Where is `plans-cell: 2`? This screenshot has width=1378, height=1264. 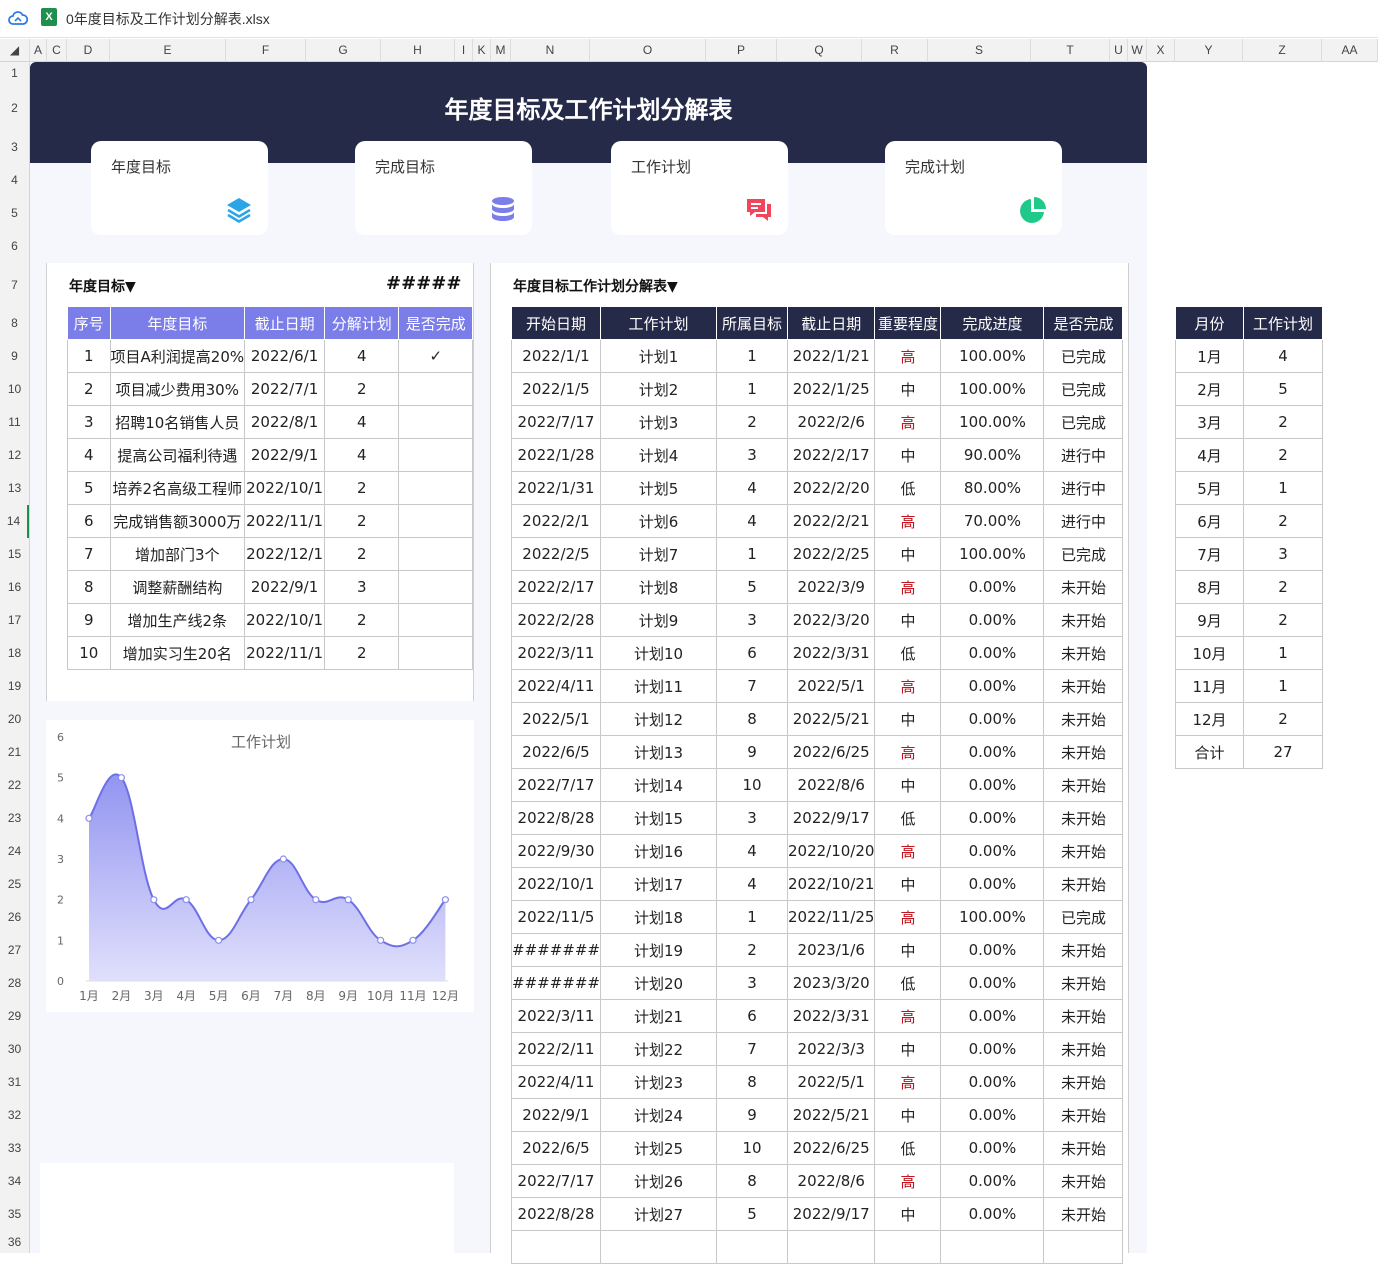 plans-cell: 2 is located at coordinates (751, 950).